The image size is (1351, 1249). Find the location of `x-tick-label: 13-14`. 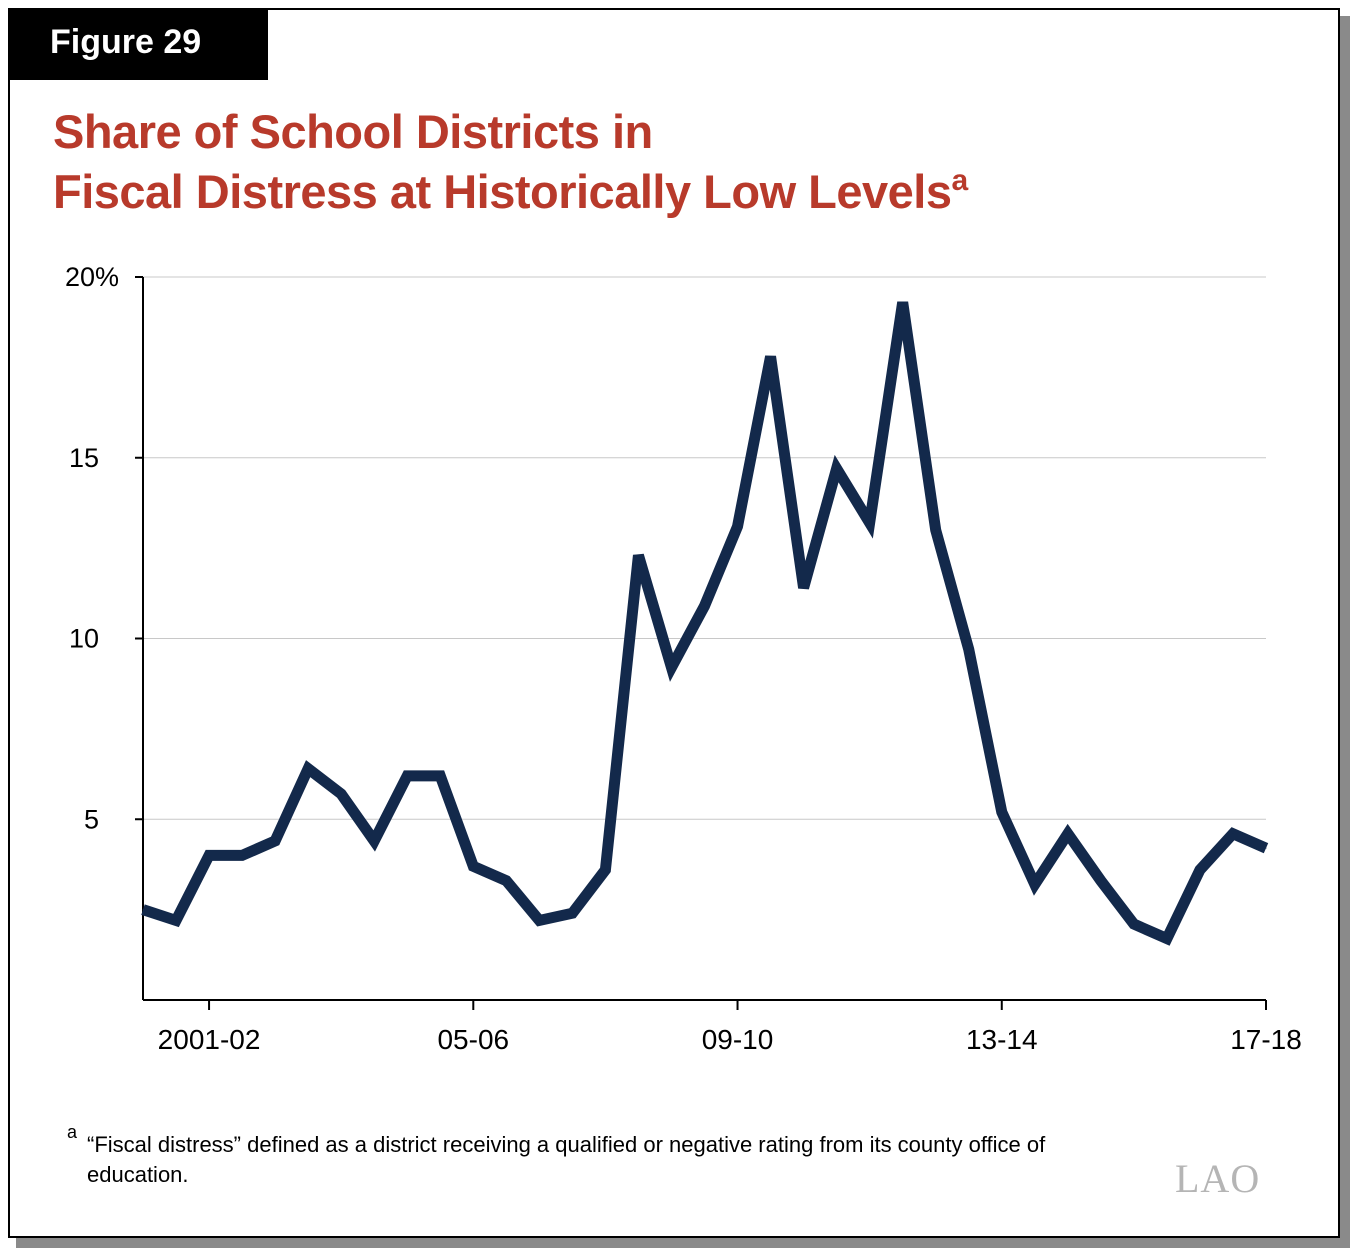

x-tick-label: 13-14 is located at coordinates (1002, 1039).